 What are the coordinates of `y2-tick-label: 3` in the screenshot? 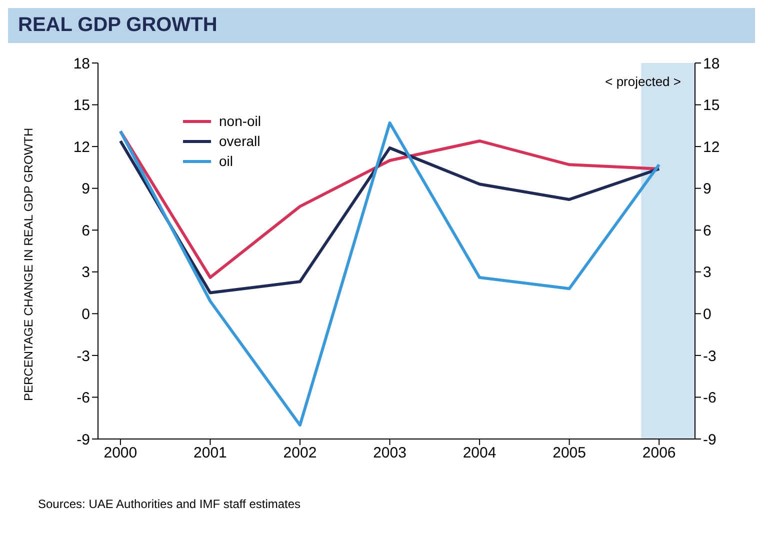 It's located at (707, 273).